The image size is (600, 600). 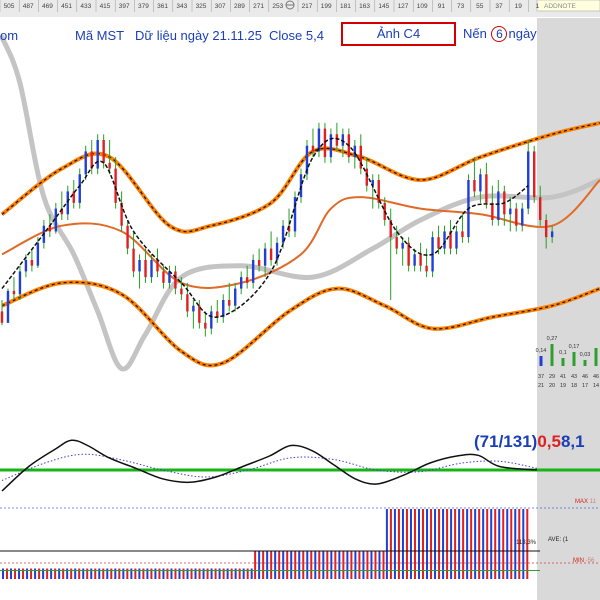 What do you see at coordinates (269, 467) in the screenshot?
I see `oscillator-signal-line` at bounding box center [269, 467].